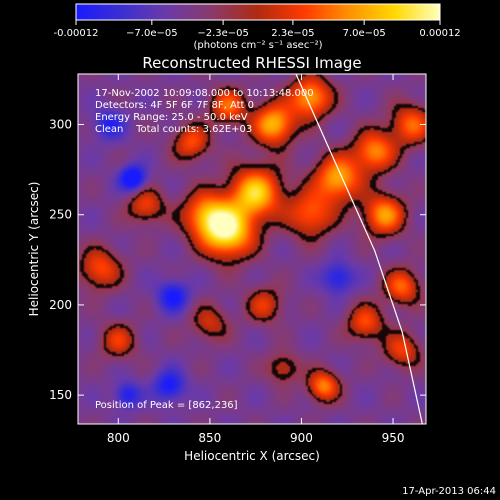 The height and width of the screenshot is (500, 500). What do you see at coordinates (152, 33) in the screenshot?
I see `colorbar-tick-label: −7.0e−05` at bounding box center [152, 33].